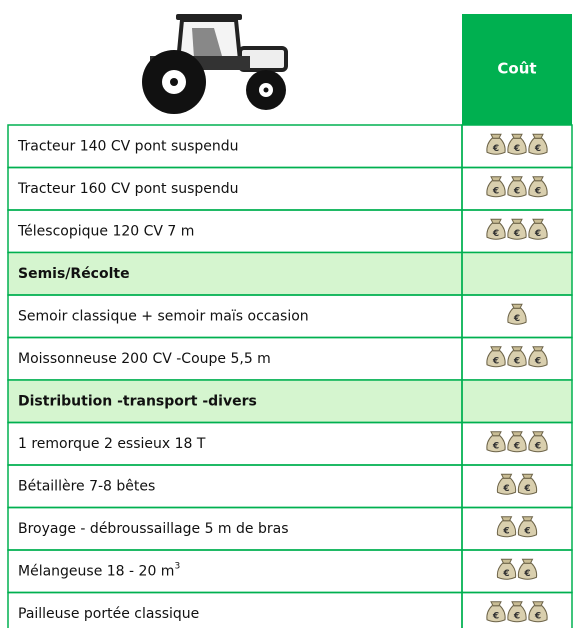  I want to click on section-row: Distribution -transport -divers, so click(290, 401).